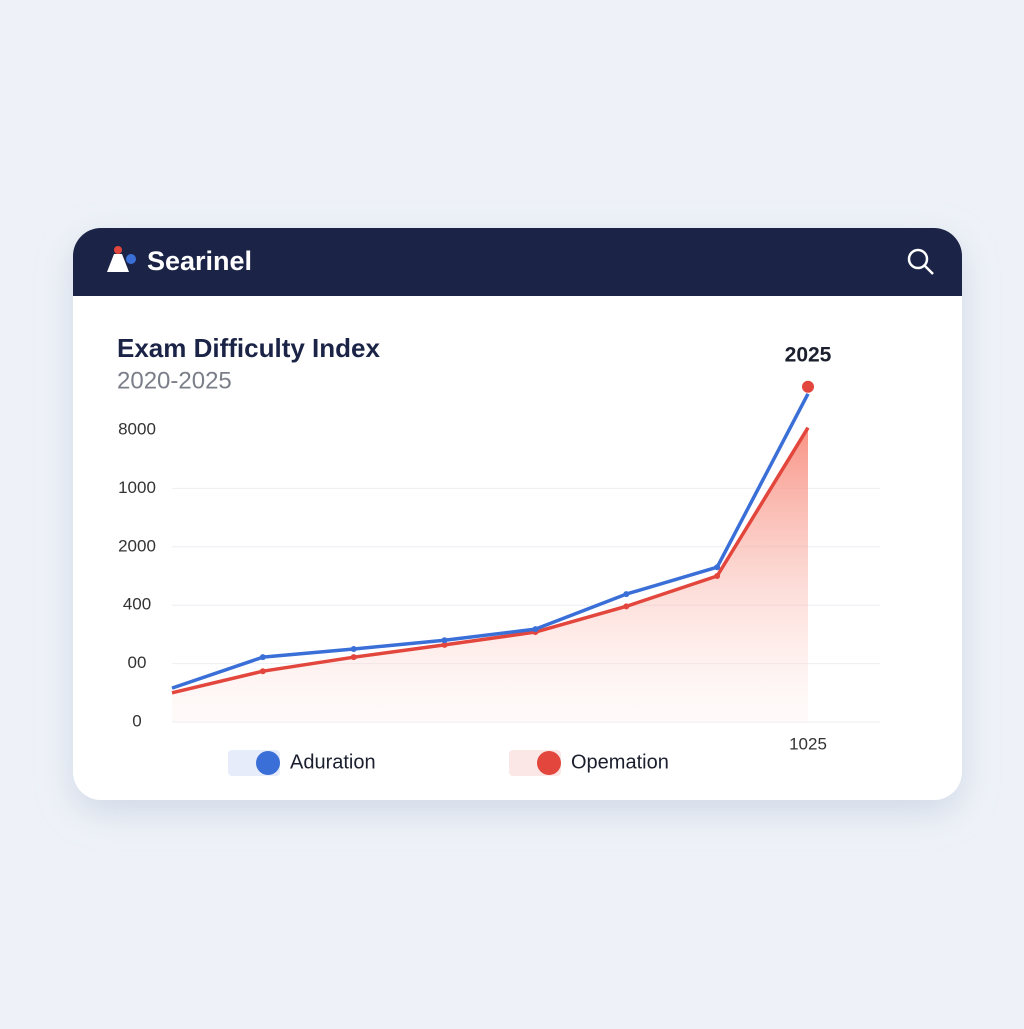 The image size is (1024, 1029). I want to click on highlight-point, so click(808, 386).